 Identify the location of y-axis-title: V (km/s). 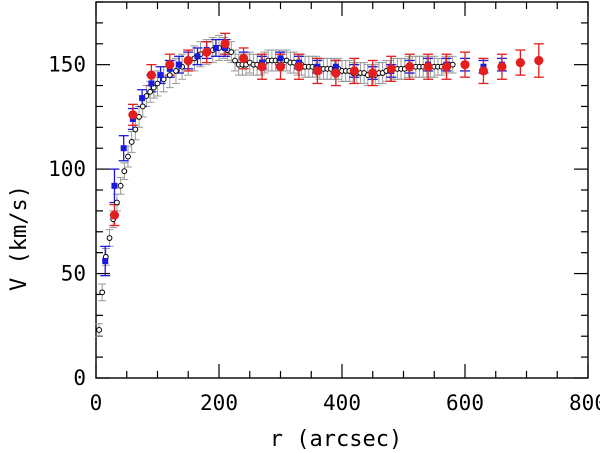
(19, 238).